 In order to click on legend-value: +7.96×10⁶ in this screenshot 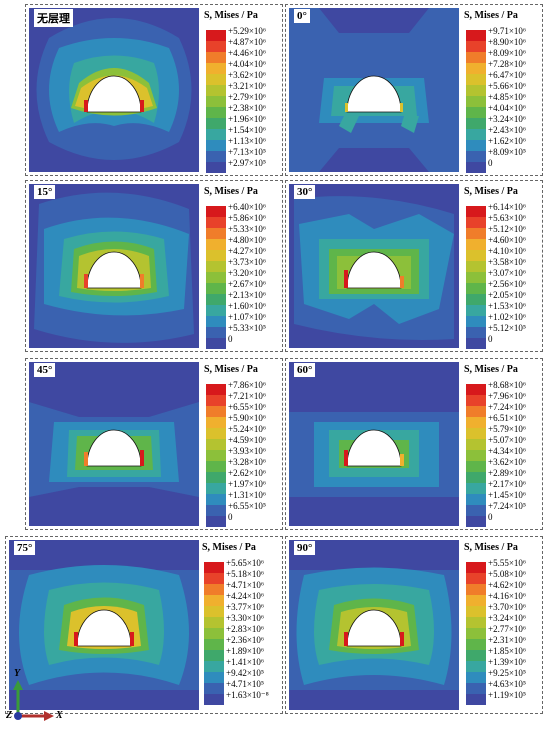, I will do `click(507, 396)`.